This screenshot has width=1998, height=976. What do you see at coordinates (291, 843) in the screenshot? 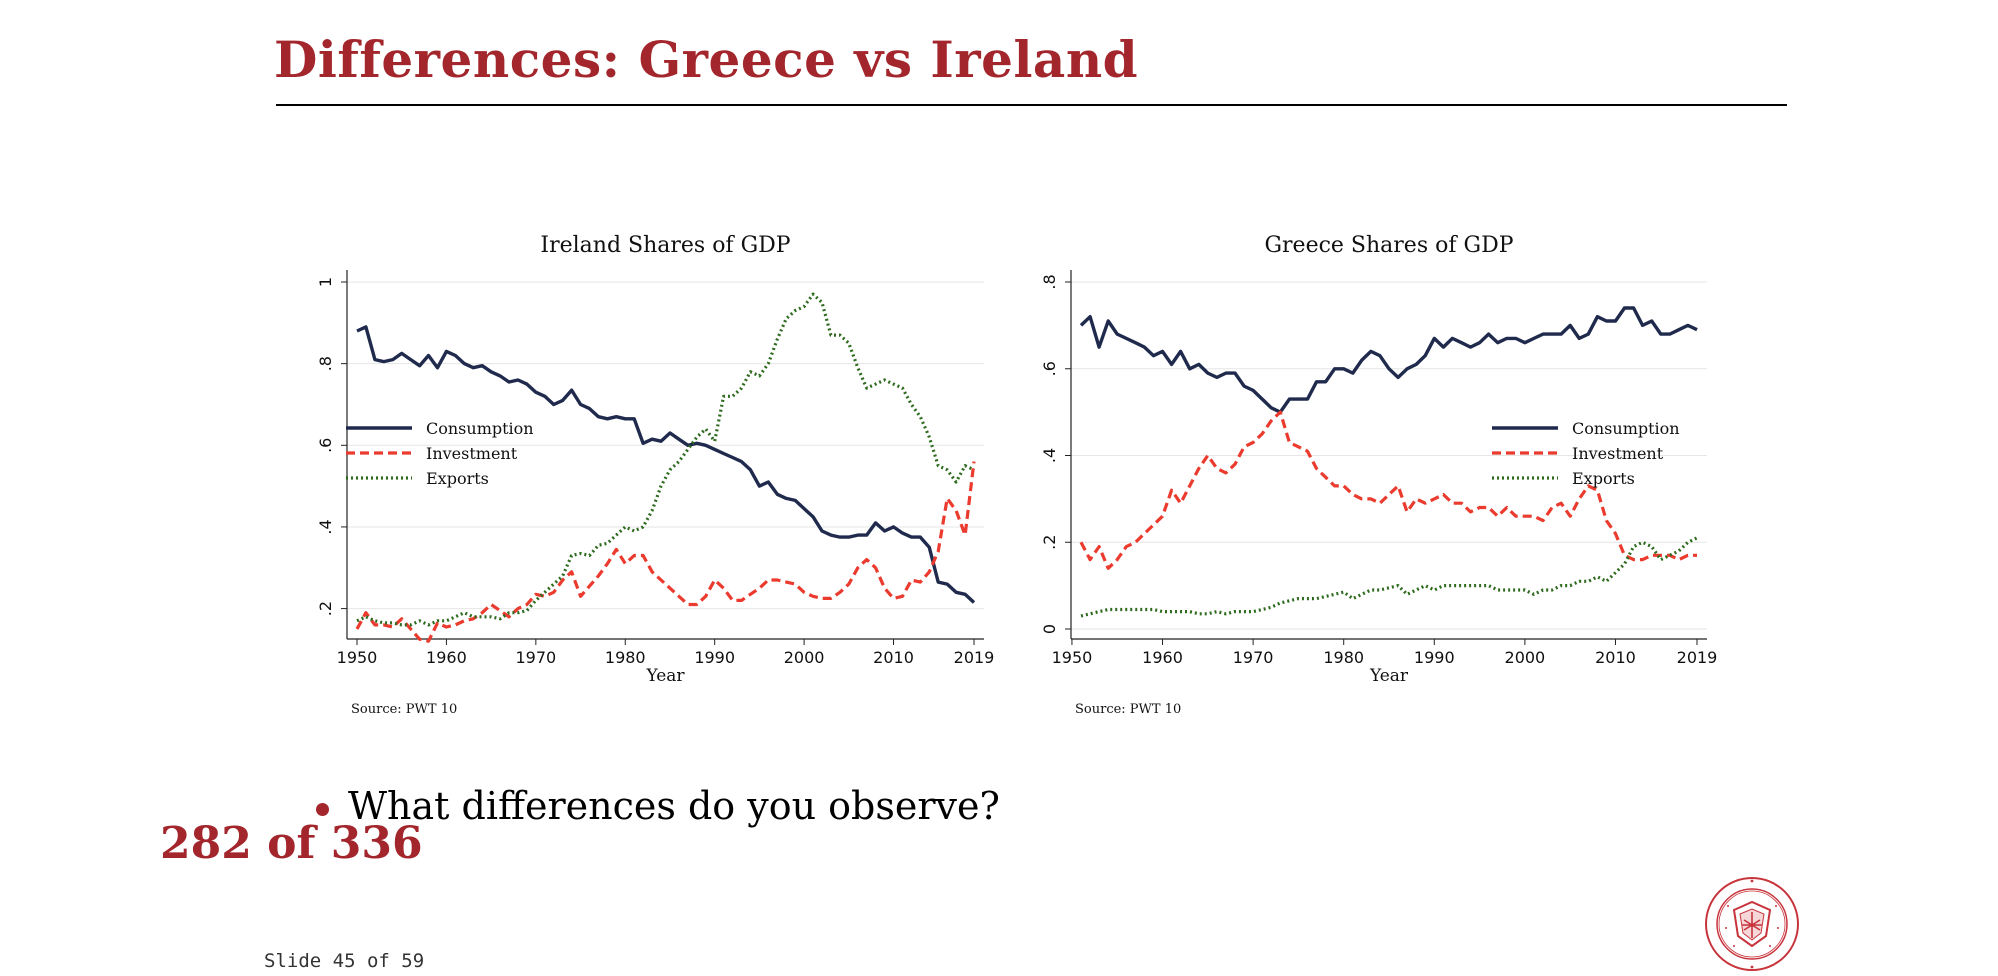
I see `page-counter: 282 of 336` at bounding box center [291, 843].